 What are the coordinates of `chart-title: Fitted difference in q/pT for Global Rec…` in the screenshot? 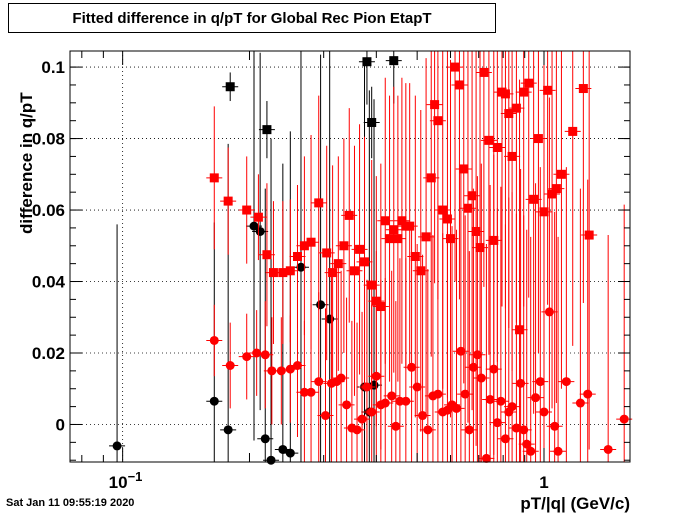 It's located at (252, 18).